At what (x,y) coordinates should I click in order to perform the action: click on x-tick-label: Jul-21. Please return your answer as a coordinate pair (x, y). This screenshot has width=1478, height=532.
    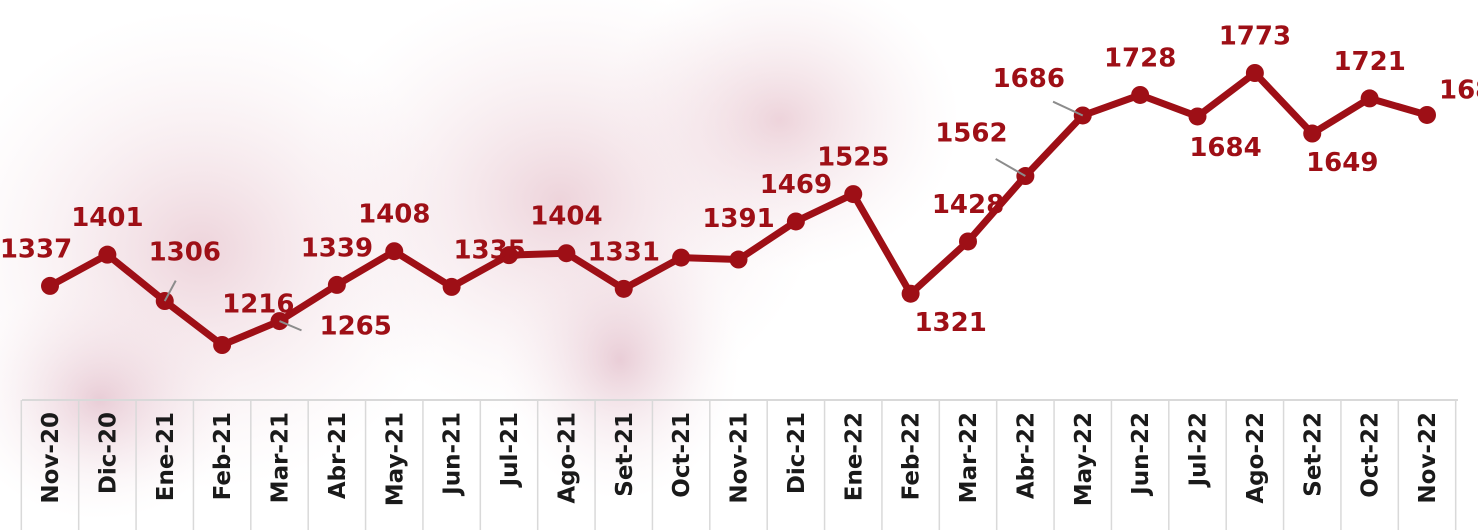
    Looking at the image, I should click on (510, 450).